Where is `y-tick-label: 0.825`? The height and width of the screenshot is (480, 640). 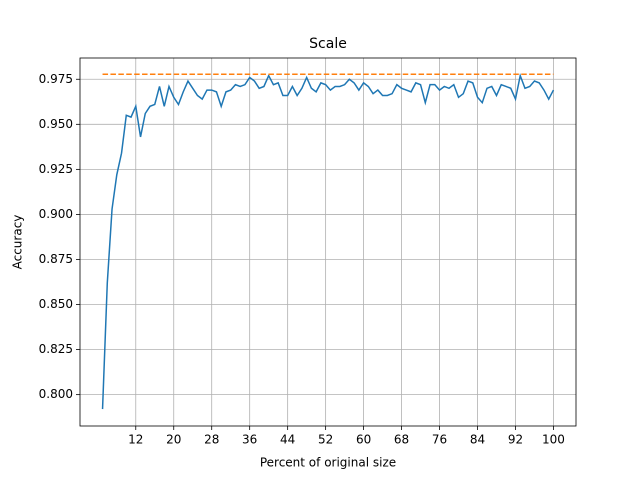
y-tick-label: 0.825 is located at coordinates (56, 349).